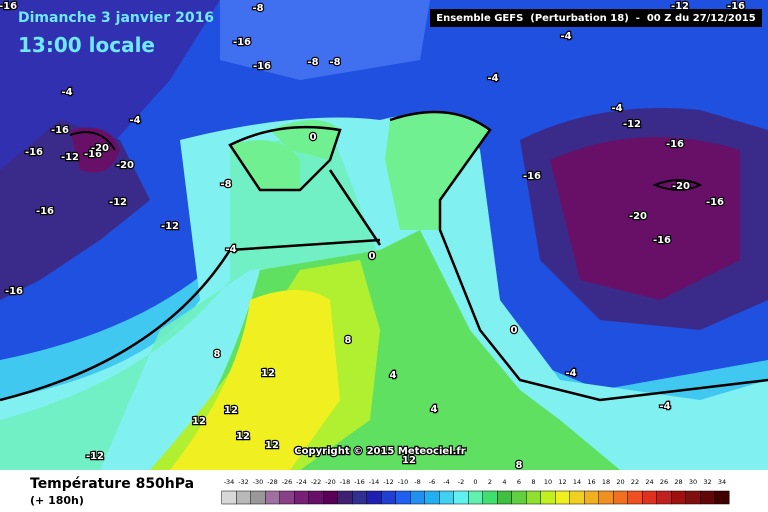 The image size is (768, 512). Describe the element at coordinates (707, 482) in the screenshot. I see `scale-label: 32` at that location.